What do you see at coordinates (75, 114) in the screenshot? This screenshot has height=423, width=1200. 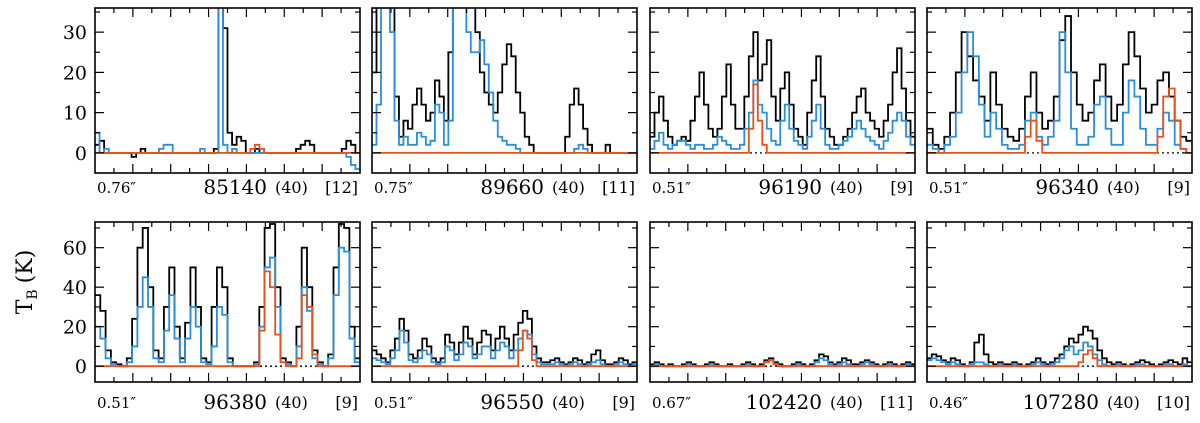 I see `y-tick-label: 10` at bounding box center [75, 114].